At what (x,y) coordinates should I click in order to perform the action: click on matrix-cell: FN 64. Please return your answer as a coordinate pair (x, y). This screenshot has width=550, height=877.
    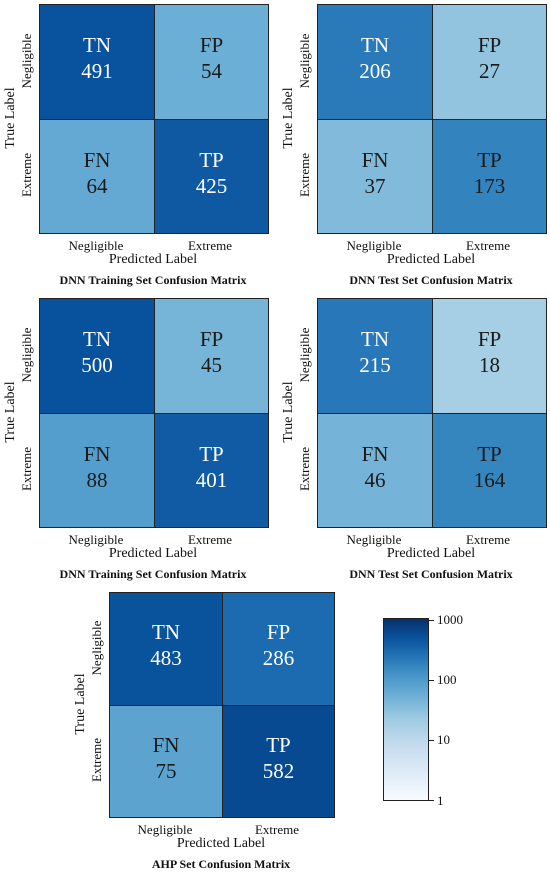
    Looking at the image, I should click on (97, 176).